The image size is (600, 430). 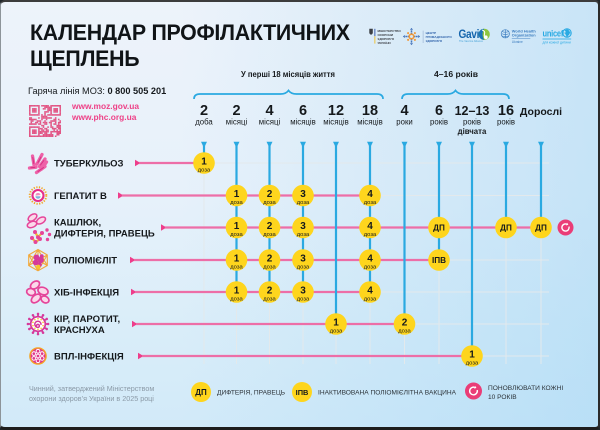 What do you see at coordinates (525, 388) in the screenshot?
I see `svg-text: ПОНОВЛЮВАТИ КОЖНІ` at bounding box center [525, 388].